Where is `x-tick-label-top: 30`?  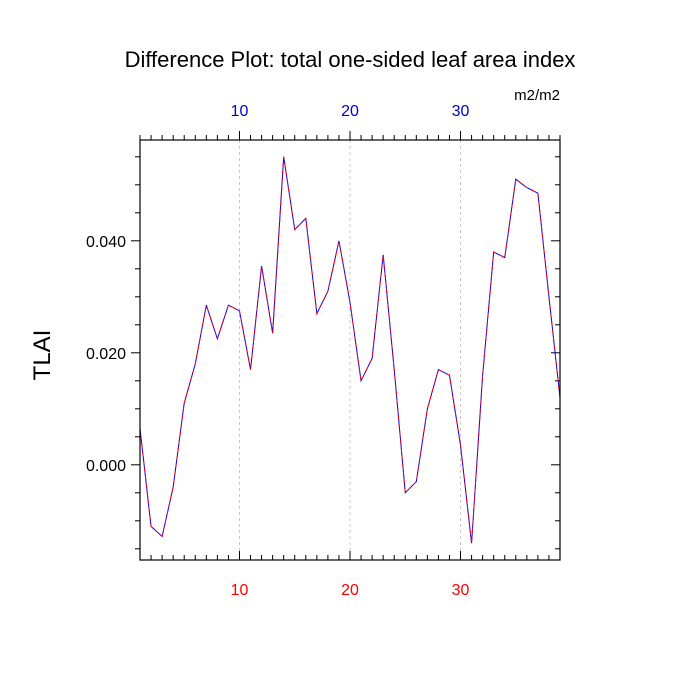 x-tick-label-top: 30 is located at coordinates (461, 111).